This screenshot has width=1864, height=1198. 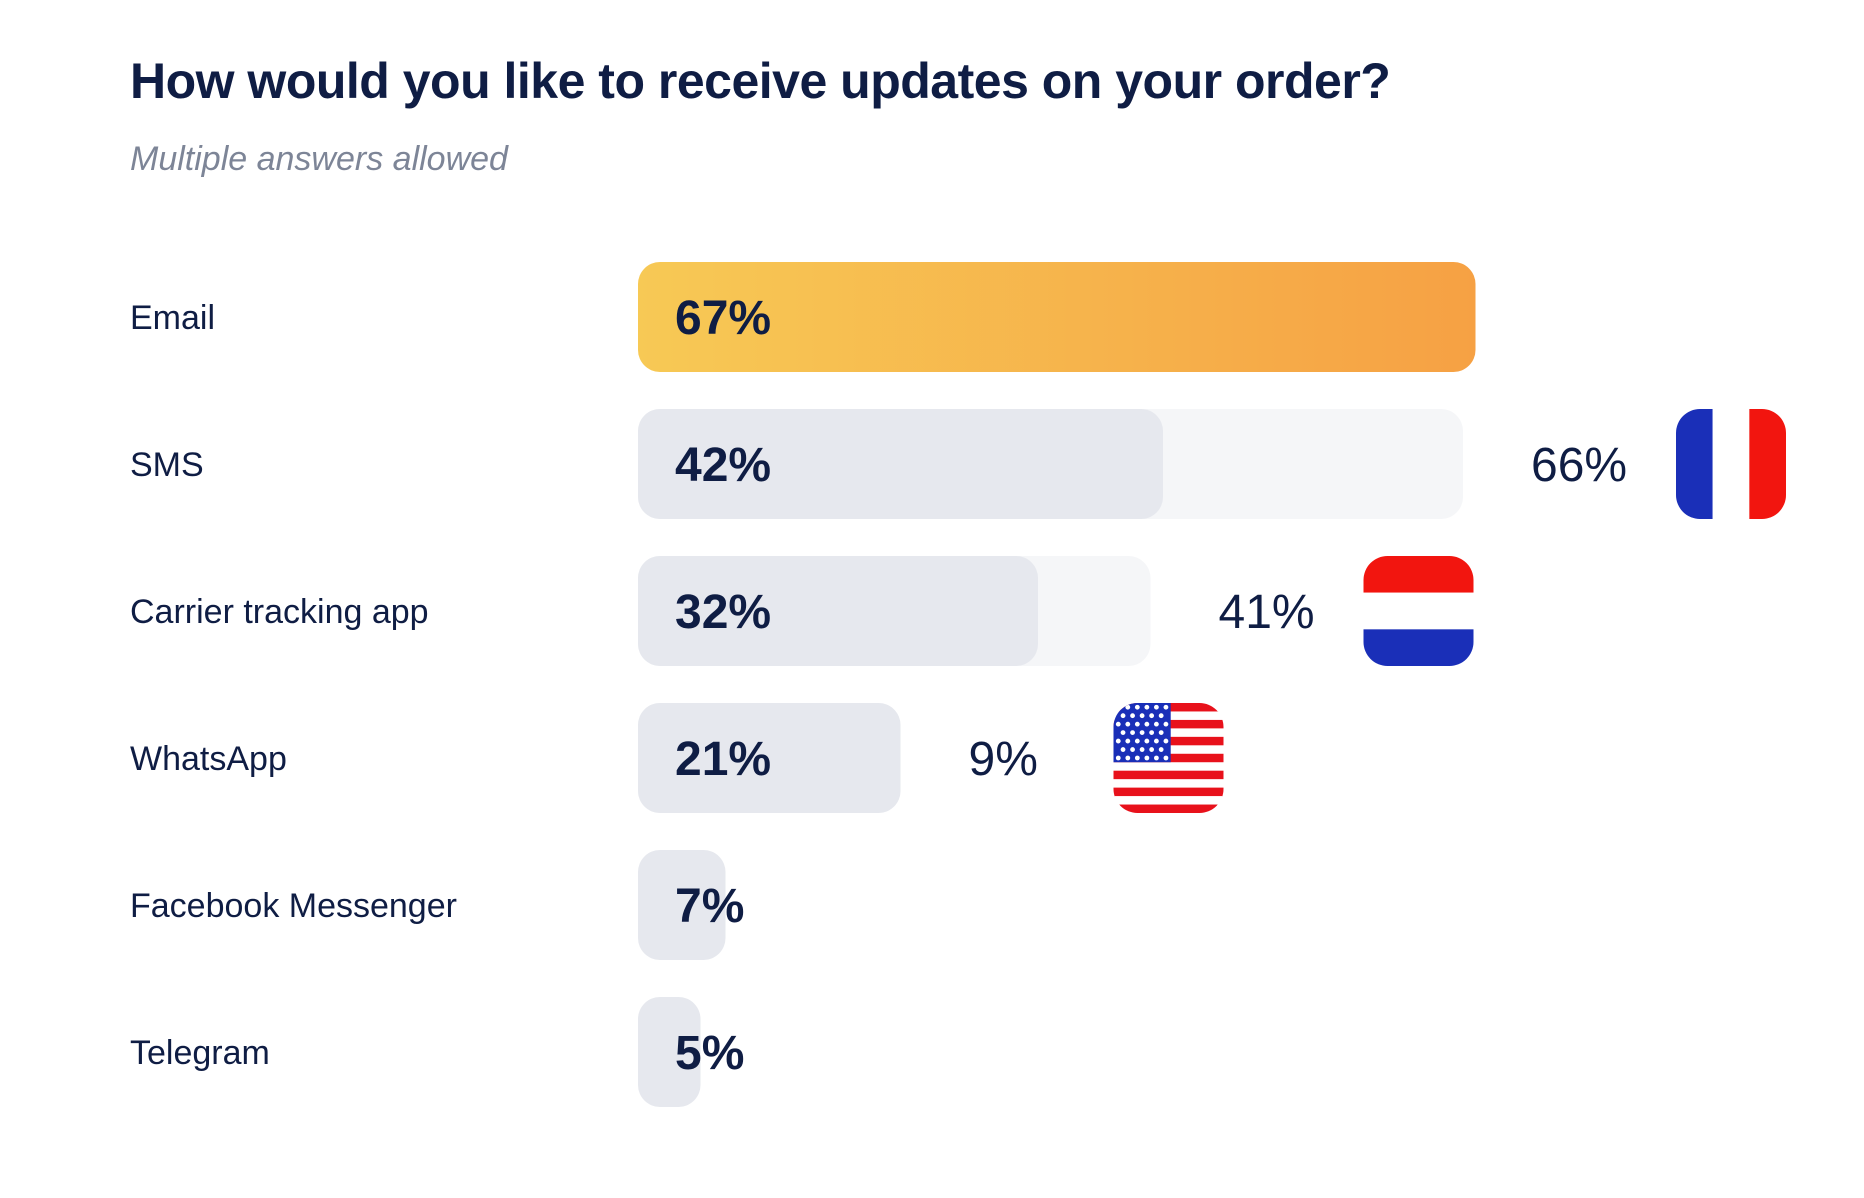 I want to click on bar-value-label: 32%, so click(x=723, y=612).